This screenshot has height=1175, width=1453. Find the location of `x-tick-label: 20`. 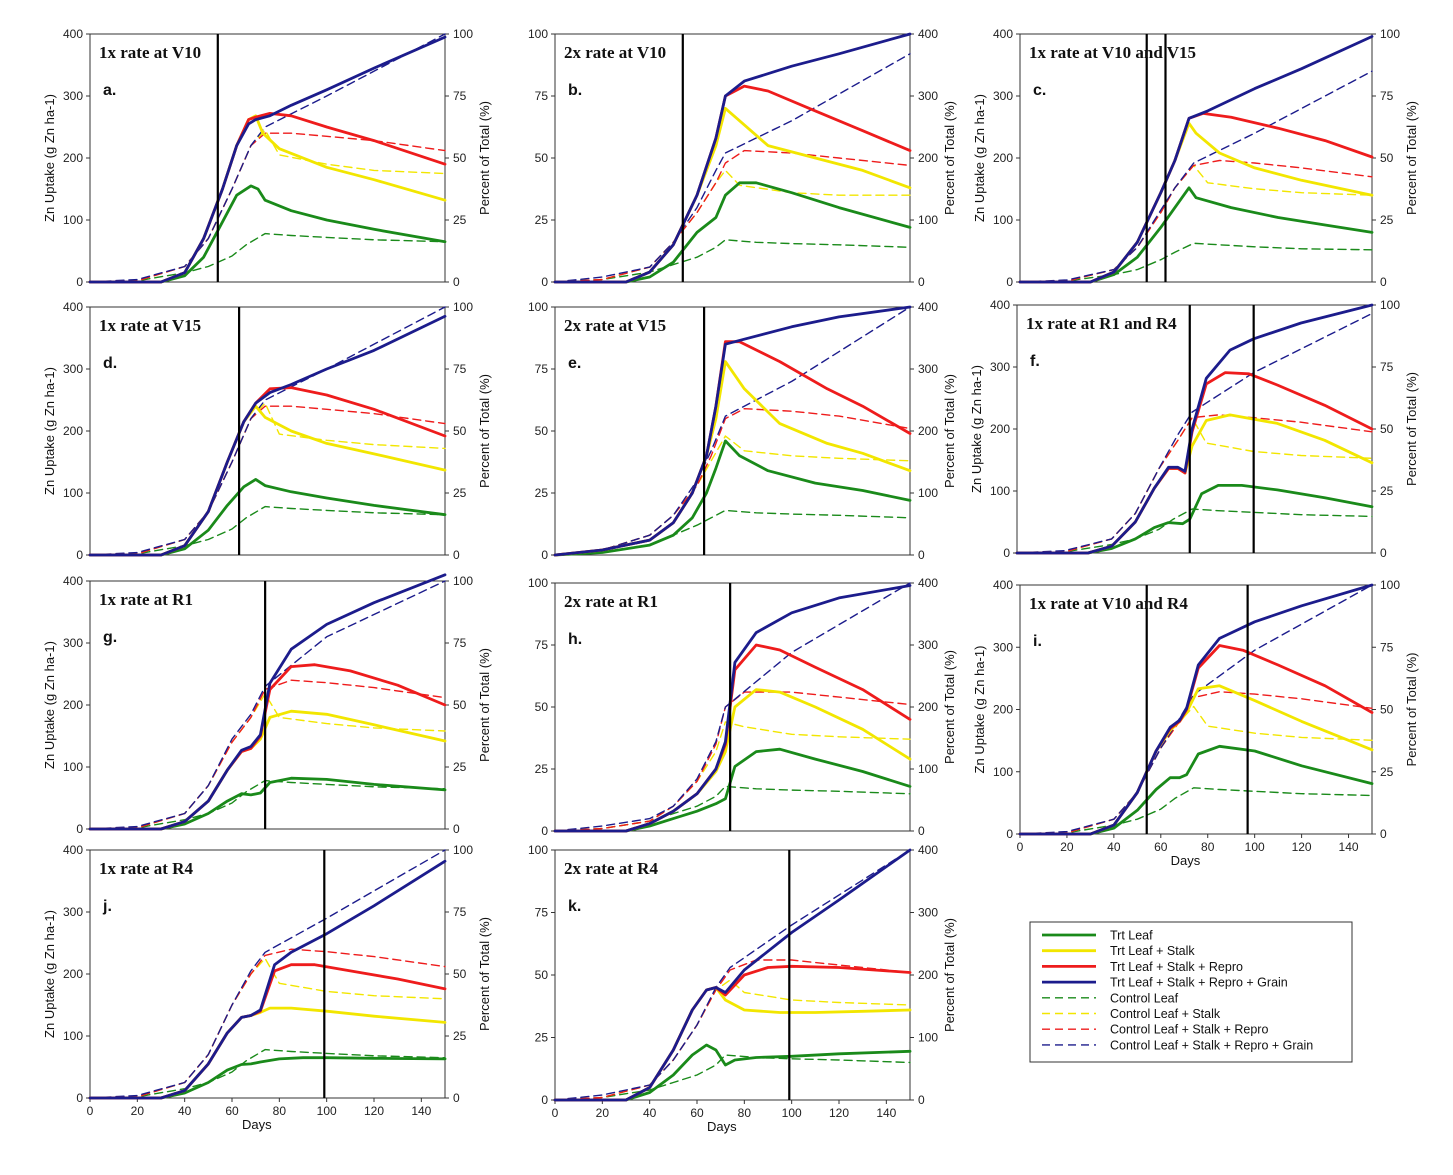

x-tick-label: 20 is located at coordinates (138, 1111).